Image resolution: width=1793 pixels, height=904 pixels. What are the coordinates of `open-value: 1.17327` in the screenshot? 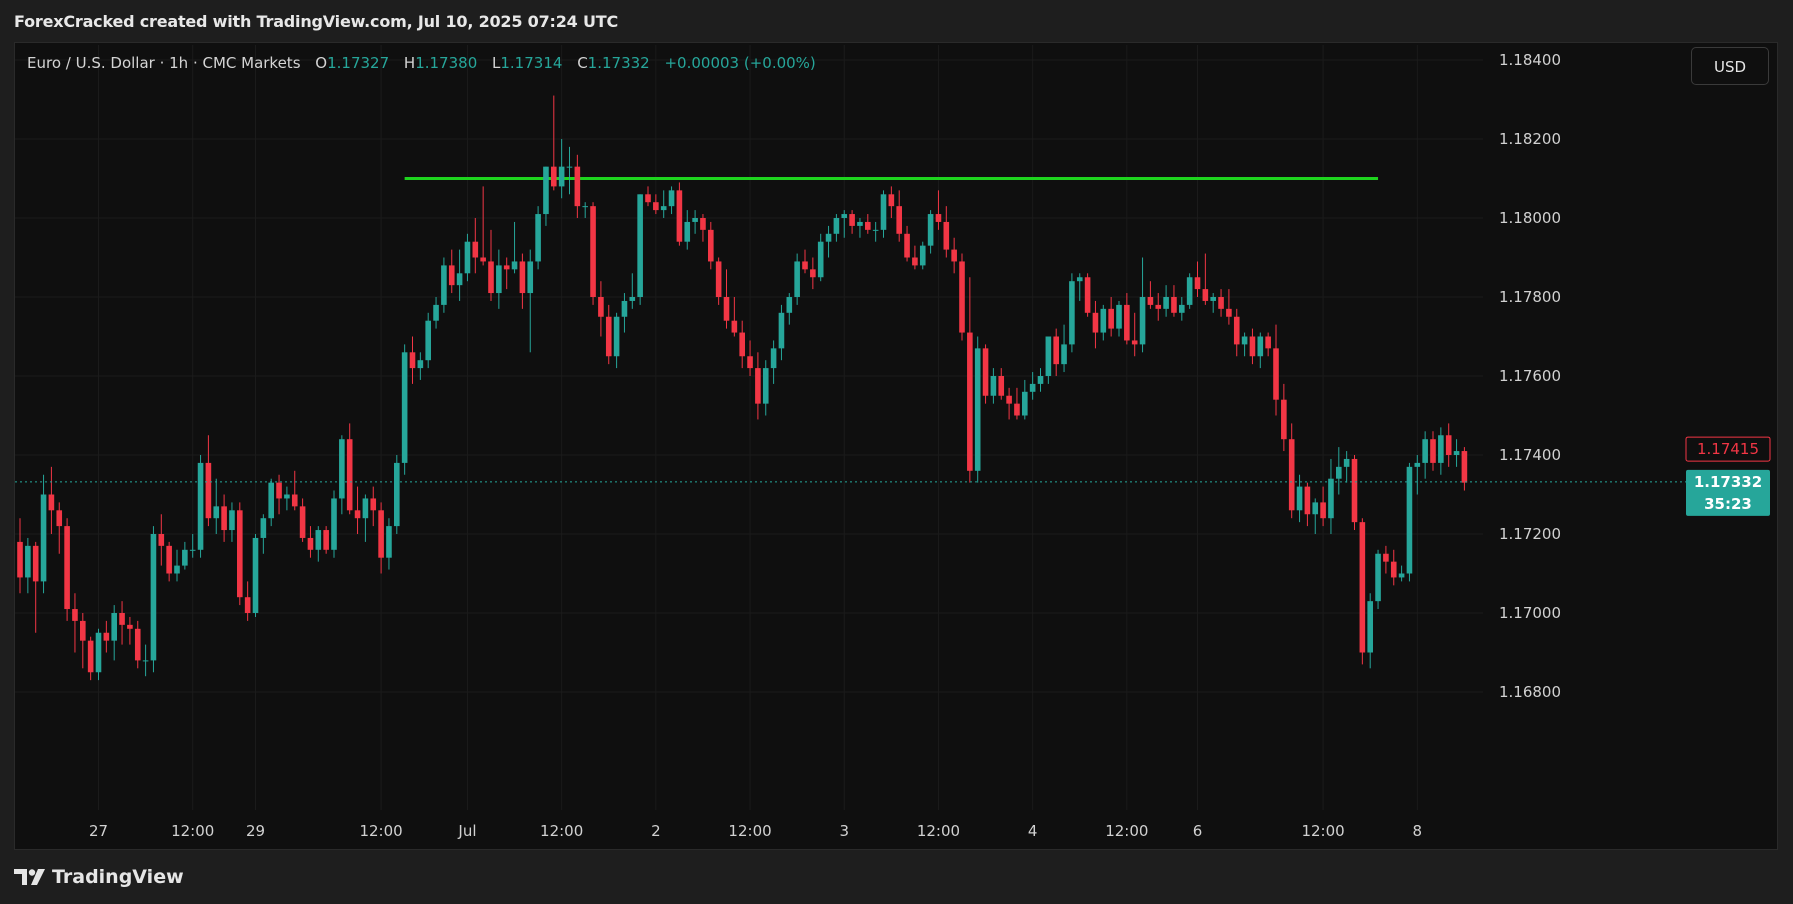 It's located at (358, 63).